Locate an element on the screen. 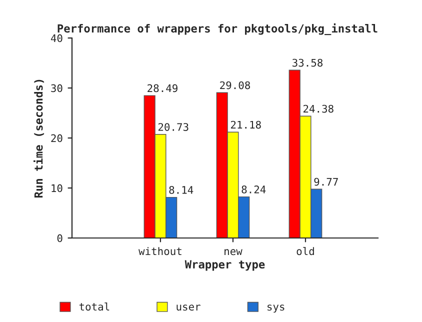 The image size is (422, 322). data-label: 8.14 is located at coordinates (181, 190).